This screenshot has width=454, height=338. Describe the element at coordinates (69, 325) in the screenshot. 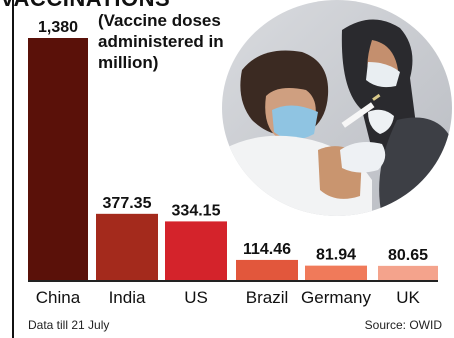

I see `footer-note: Data till 21 July` at that location.